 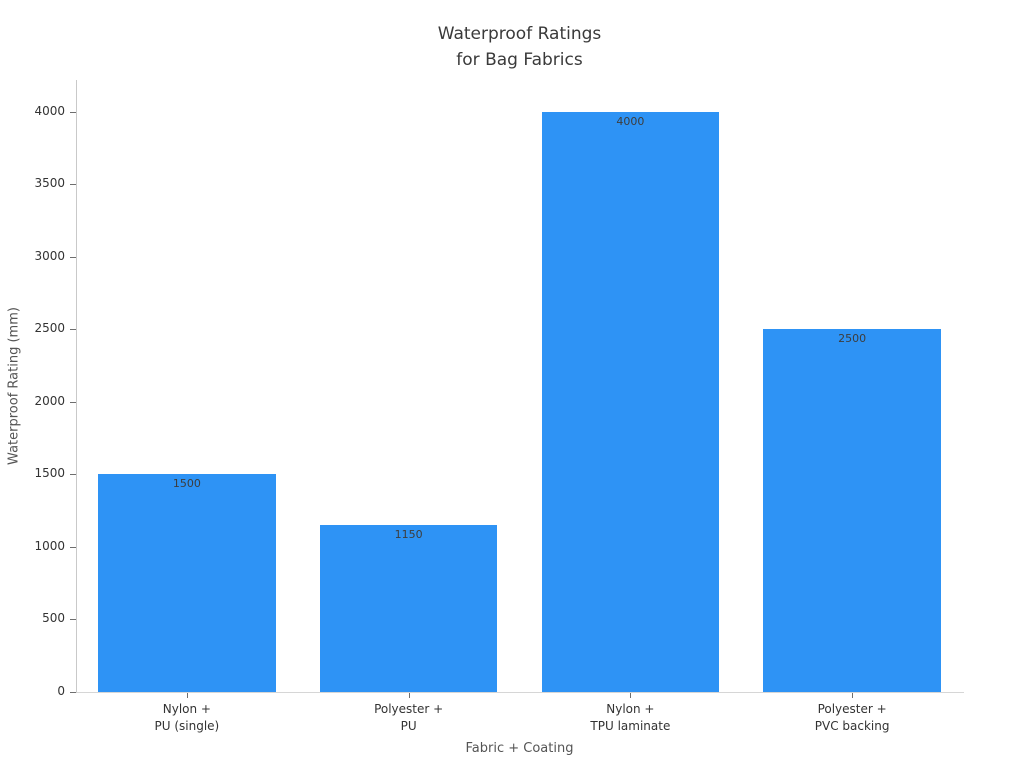 I want to click on bar-value-label: 4000, so click(x=630, y=121).